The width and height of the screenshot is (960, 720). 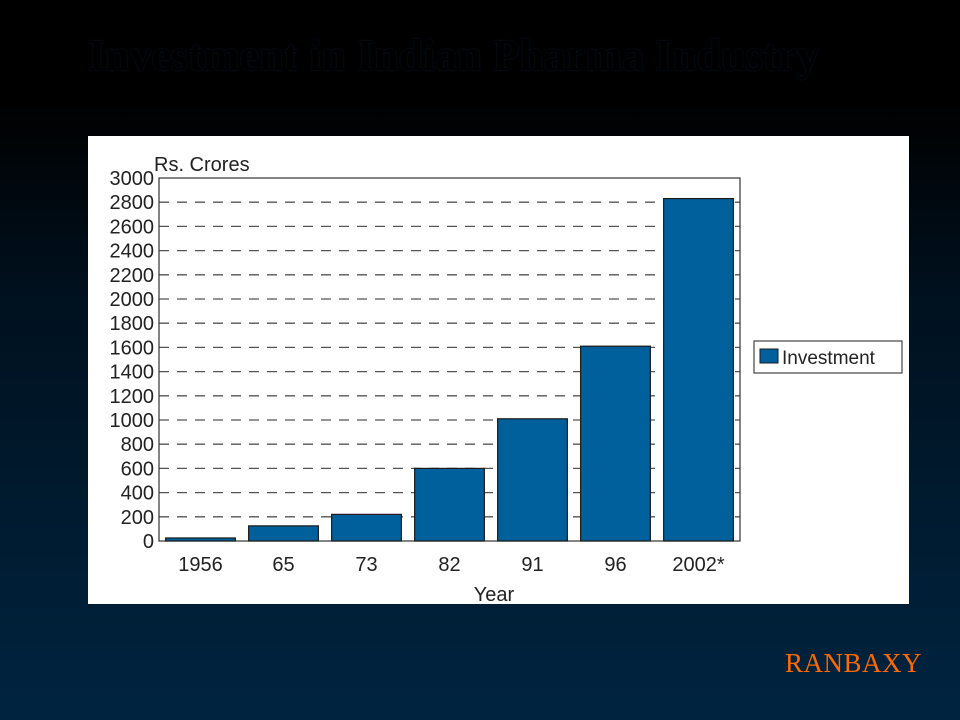 What do you see at coordinates (132, 324) in the screenshot?
I see `y-tick-label: 1800` at bounding box center [132, 324].